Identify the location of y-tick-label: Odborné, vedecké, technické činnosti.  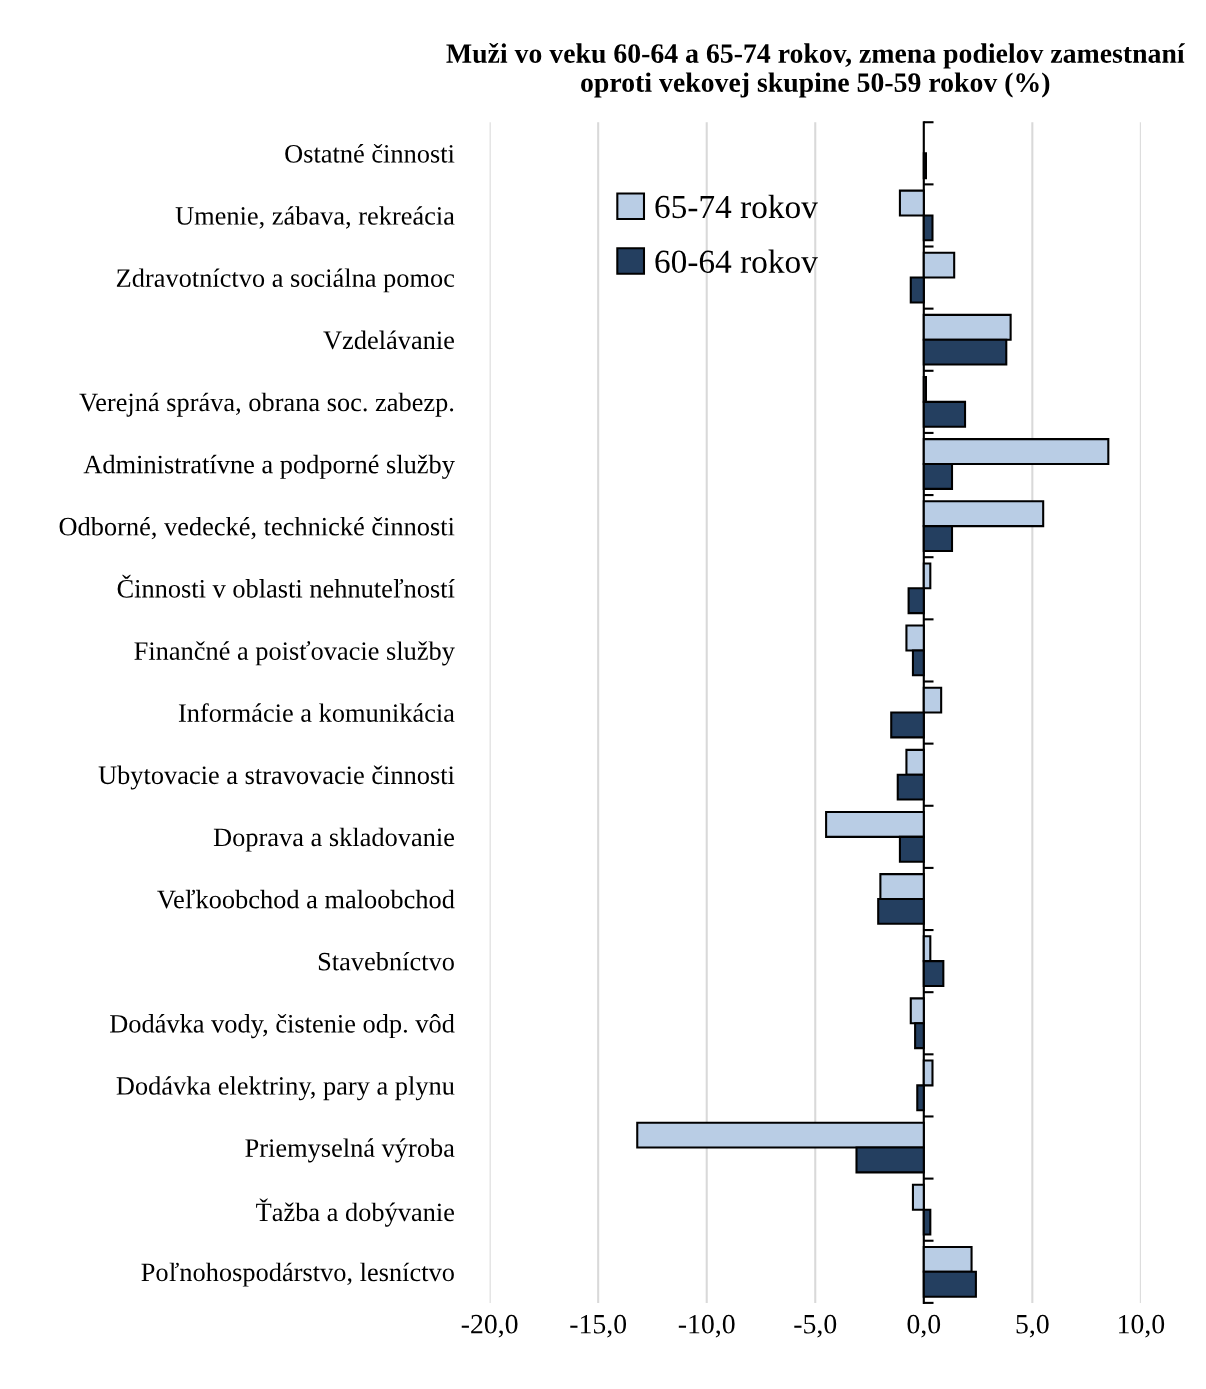
(257, 528).